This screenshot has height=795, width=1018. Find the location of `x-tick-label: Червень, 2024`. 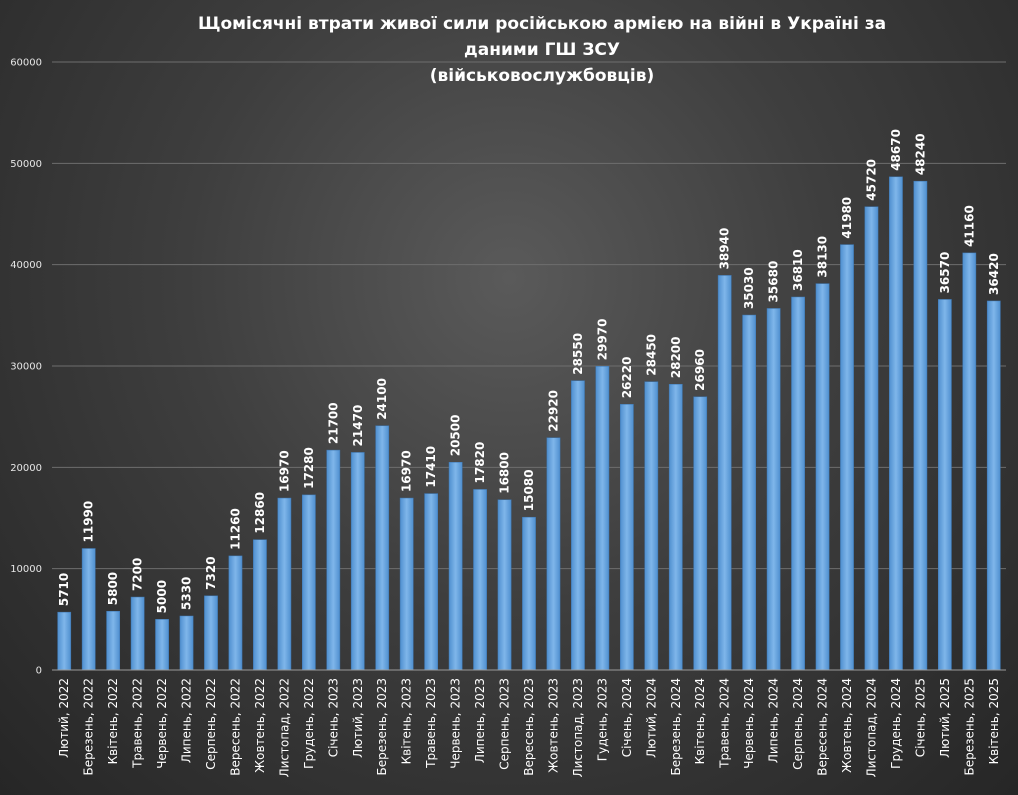

x-tick-label: Червень, 2024 is located at coordinates (749, 723).